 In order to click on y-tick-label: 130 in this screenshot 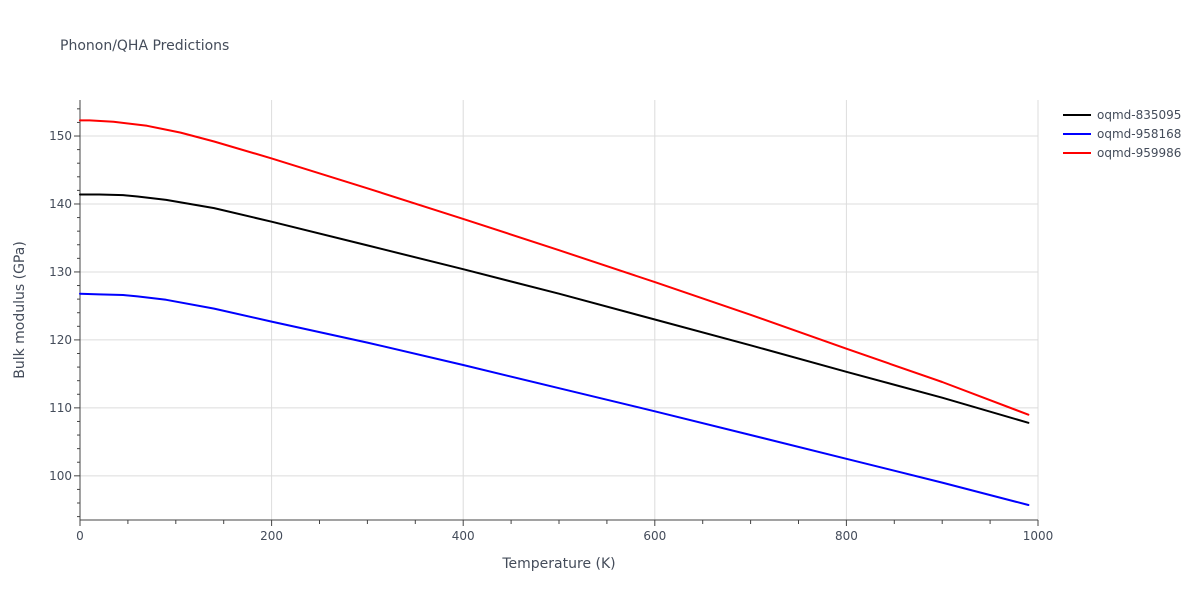, I will do `click(60, 272)`.